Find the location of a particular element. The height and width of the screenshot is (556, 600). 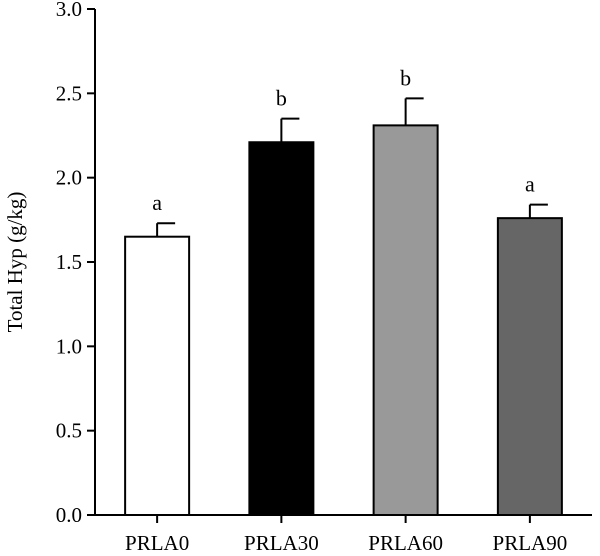

y-axis-title: Total Hyp (g/kg) is located at coordinates (15, 262).